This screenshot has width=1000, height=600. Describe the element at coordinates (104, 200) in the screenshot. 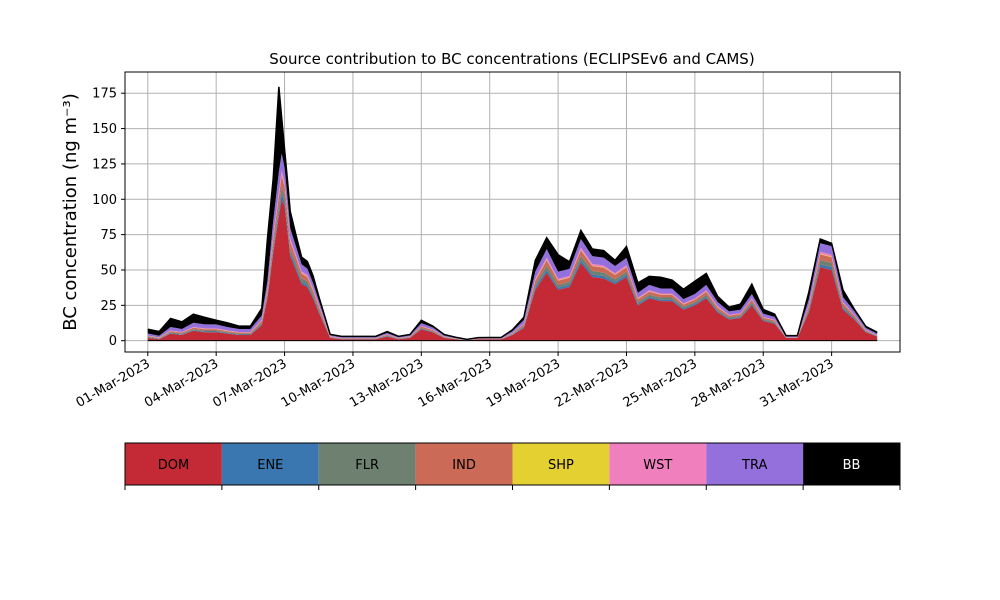

I see `y-tick-label: 100` at that location.